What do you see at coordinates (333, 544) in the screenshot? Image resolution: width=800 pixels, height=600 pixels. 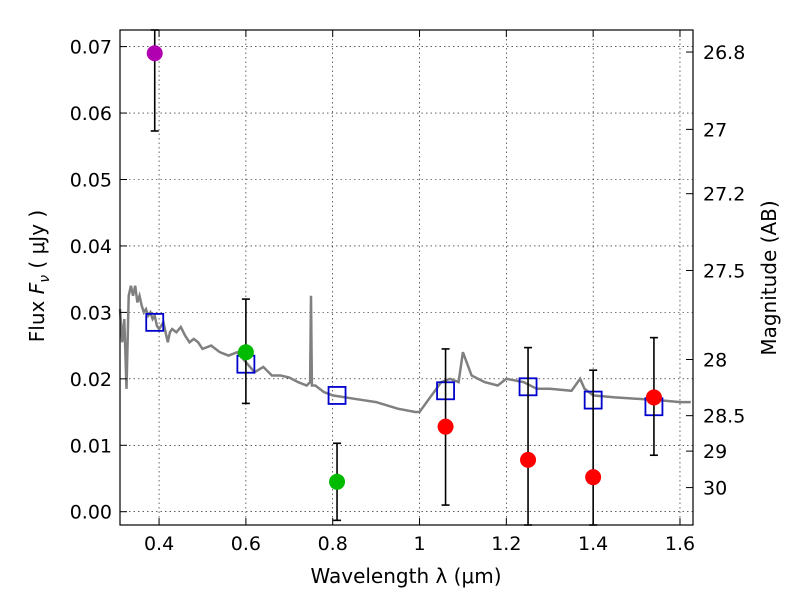 I see `x-tick-label: 0.8` at bounding box center [333, 544].